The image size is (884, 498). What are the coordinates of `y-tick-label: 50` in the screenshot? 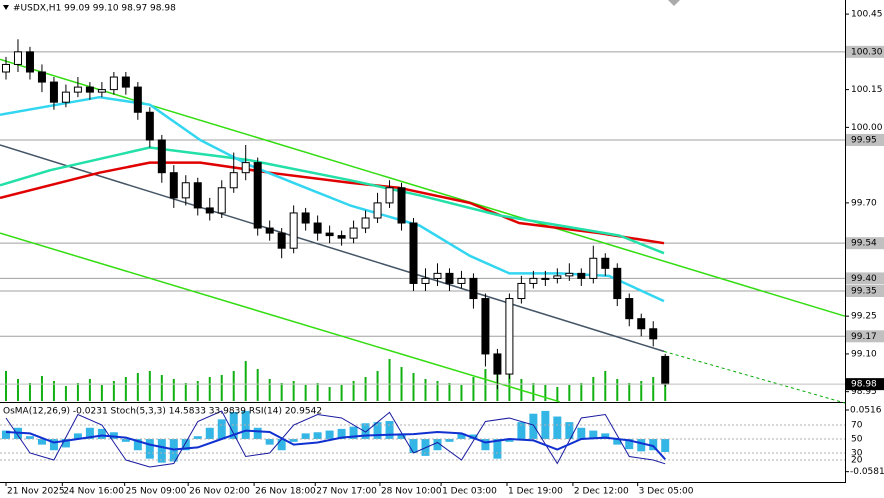 It's located at (857, 440).